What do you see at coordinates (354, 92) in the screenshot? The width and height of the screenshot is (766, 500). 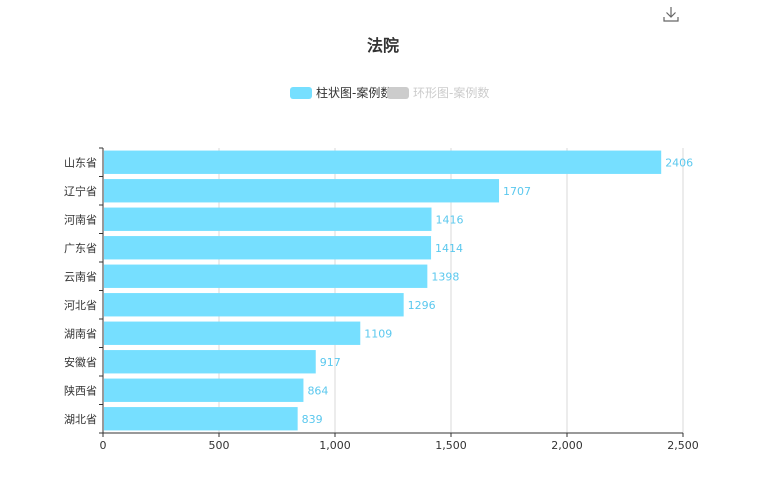 I see `legend-label-bar: 柱状图-案例数` at bounding box center [354, 92].